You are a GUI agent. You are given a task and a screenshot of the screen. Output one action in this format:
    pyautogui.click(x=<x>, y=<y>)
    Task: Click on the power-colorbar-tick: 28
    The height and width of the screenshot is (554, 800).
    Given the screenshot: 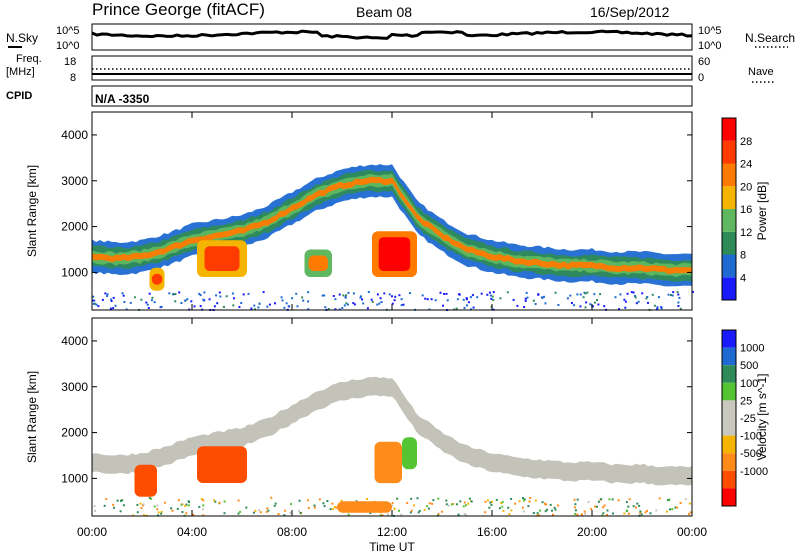 What is the action you would take?
    pyautogui.click(x=746, y=142)
    